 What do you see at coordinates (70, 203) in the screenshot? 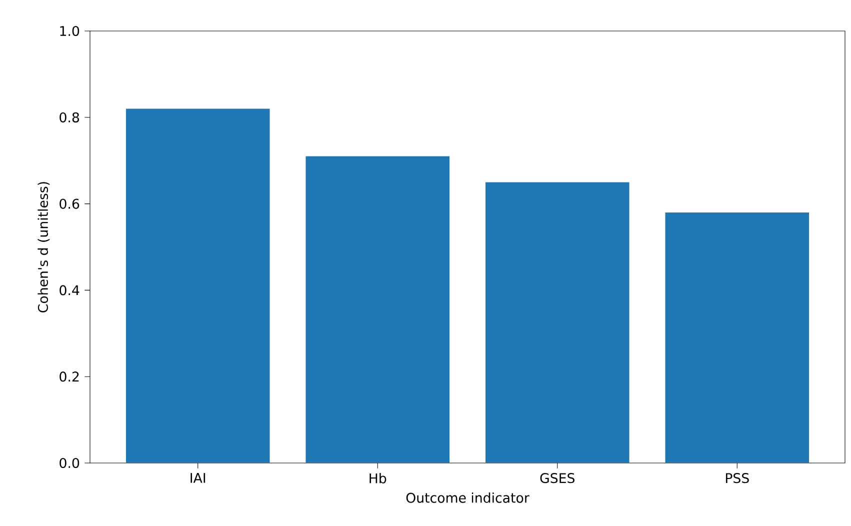
I see `y-tick-label: 0.6` at bounding box center [70, 203].